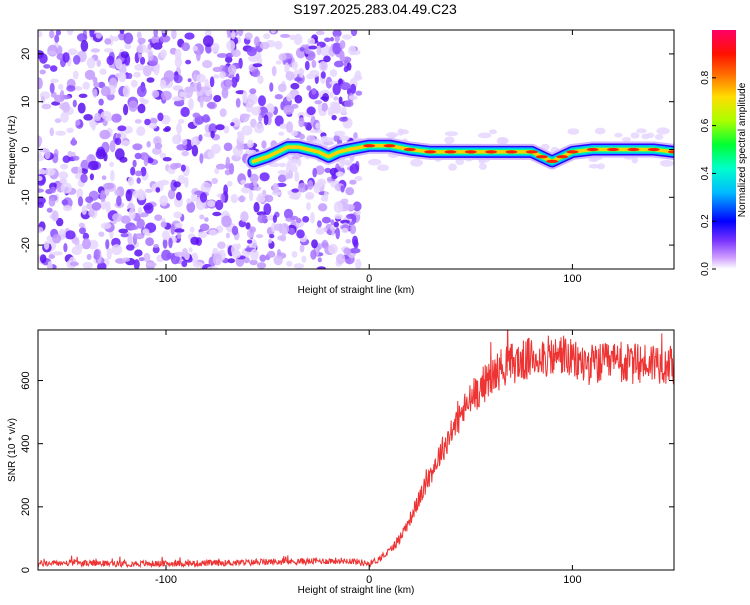 Image resolution: width=750 pixels, height=605 pixels. I want to click on colorbar-tick-label: 0.4, so click(705, 173).